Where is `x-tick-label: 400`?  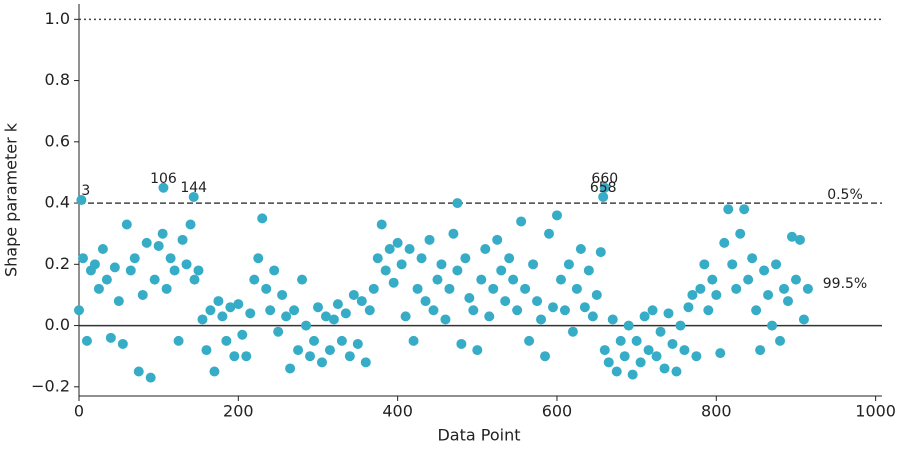
x-tick-label: 400 is located at coordinates (397, 411).